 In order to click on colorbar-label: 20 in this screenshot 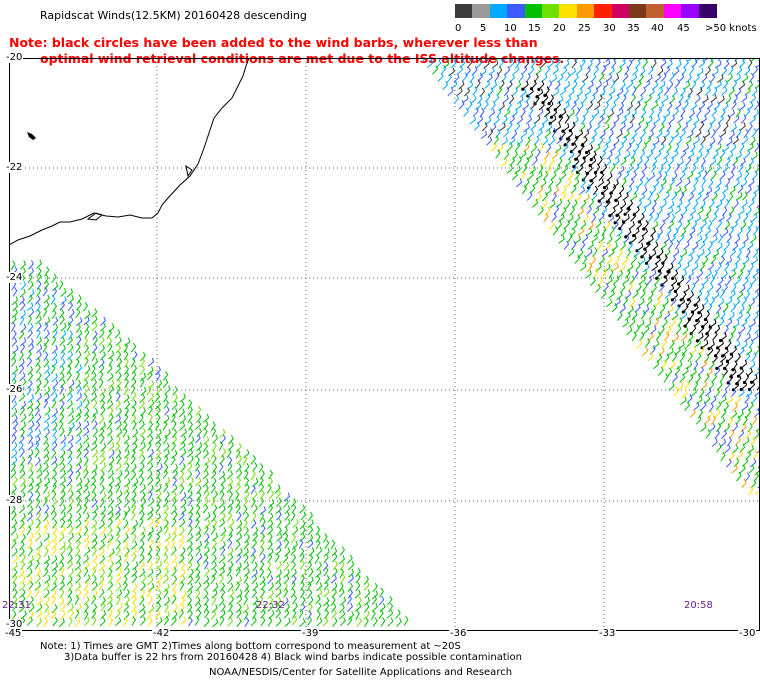, I will do `click(559, 28)`.